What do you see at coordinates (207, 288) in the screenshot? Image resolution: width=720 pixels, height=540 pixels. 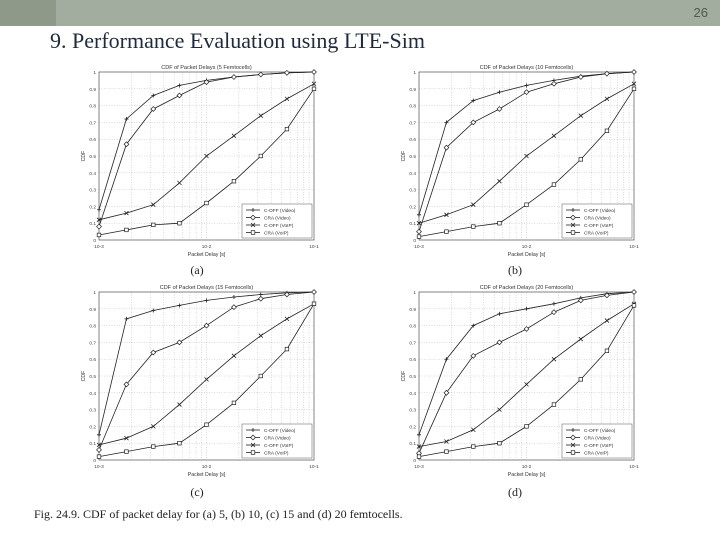 I see `chart-title: CDF of Packet Delays (15 Femtocells)` at bounding box center [207, 288].